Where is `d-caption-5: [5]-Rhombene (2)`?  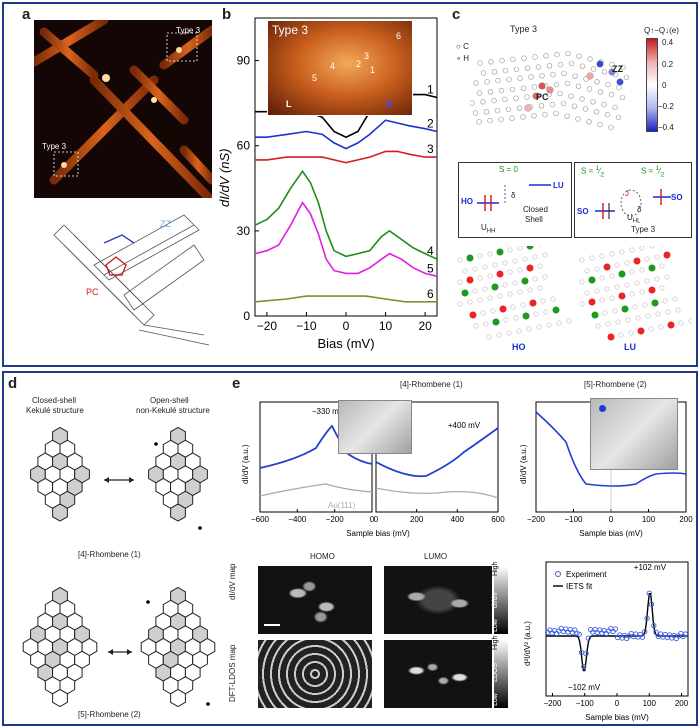 d-caption-5: [5]-Rhombene (2) is located at coordinates (109, 714).